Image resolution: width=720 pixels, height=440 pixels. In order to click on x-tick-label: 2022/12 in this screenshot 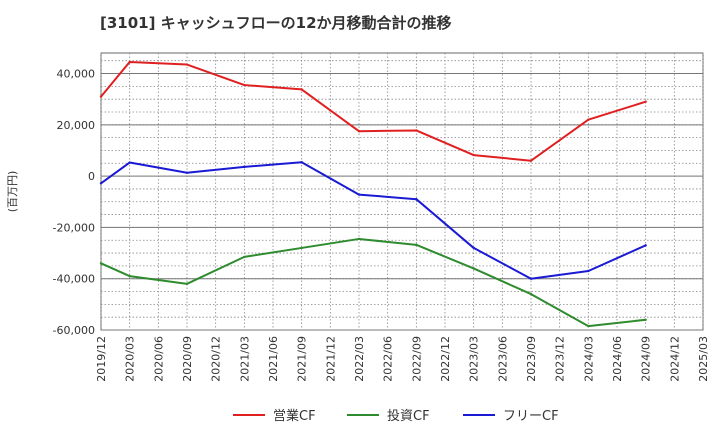, I will do `click(445, 359)`.